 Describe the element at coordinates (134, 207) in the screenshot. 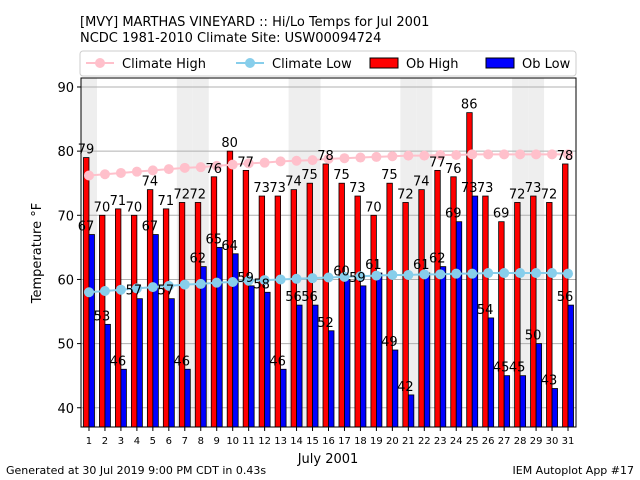

I see `ob-high-label: 70` at that location.